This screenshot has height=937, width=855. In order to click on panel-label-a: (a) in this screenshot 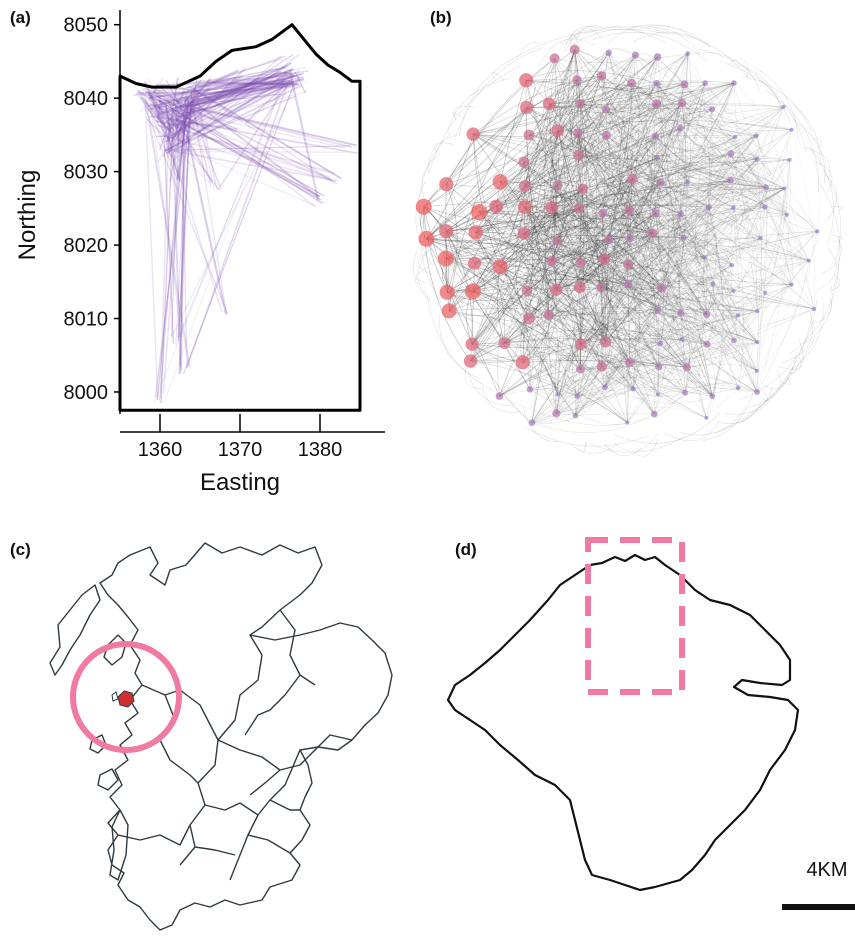, I will do `click(20, 17)`.